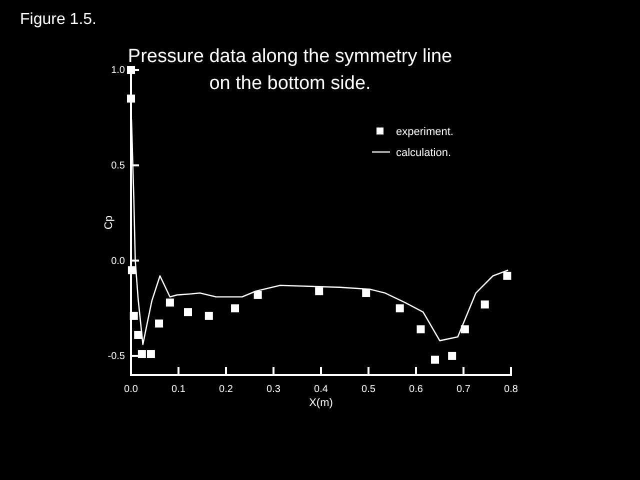 This screenshot has width=640, height=480. Describe the element at coordinates (109, 222) in the screenshot. I see `y-axis-title: Cp` at that location.